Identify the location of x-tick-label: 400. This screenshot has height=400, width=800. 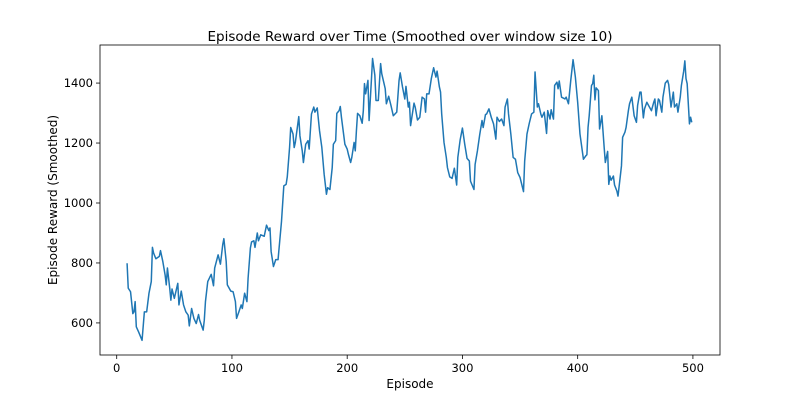
(578, 368).